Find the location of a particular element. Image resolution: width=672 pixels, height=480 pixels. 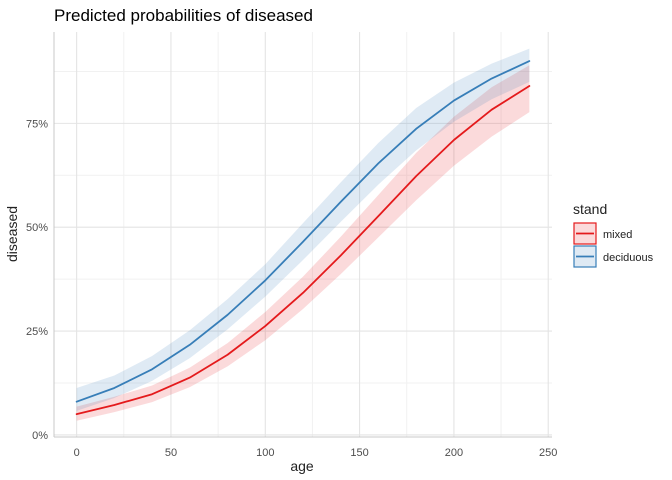

legend-label: deciduous is located at coordinates (628, 258).